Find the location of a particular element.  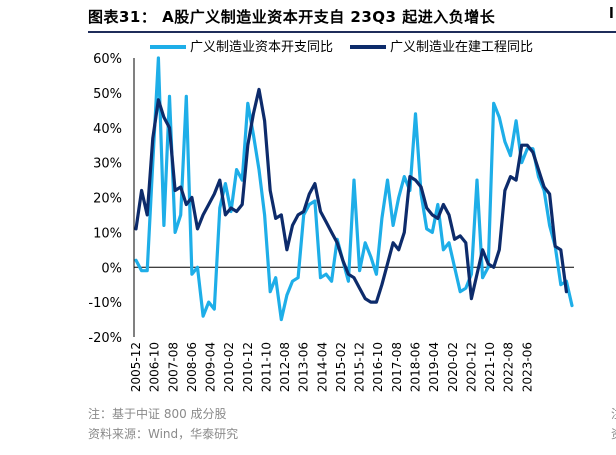

x-tick-label: 2016-10 is located at coordinates (378, 367).